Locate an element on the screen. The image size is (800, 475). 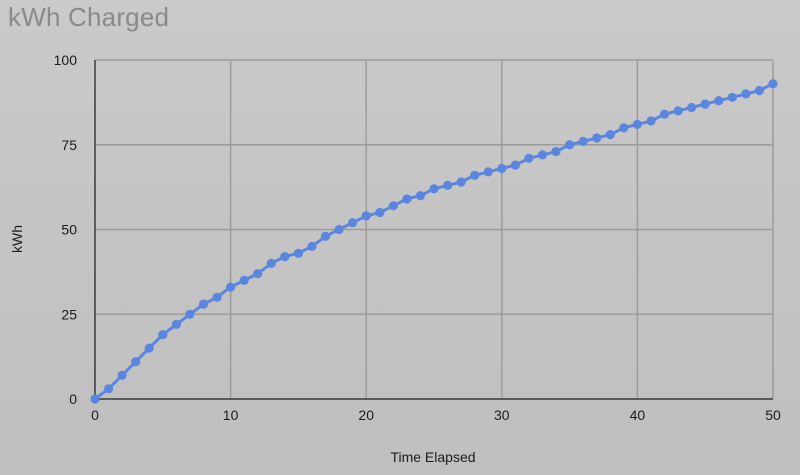
y-axis-title: kWh is located at coordinates (17, 239).